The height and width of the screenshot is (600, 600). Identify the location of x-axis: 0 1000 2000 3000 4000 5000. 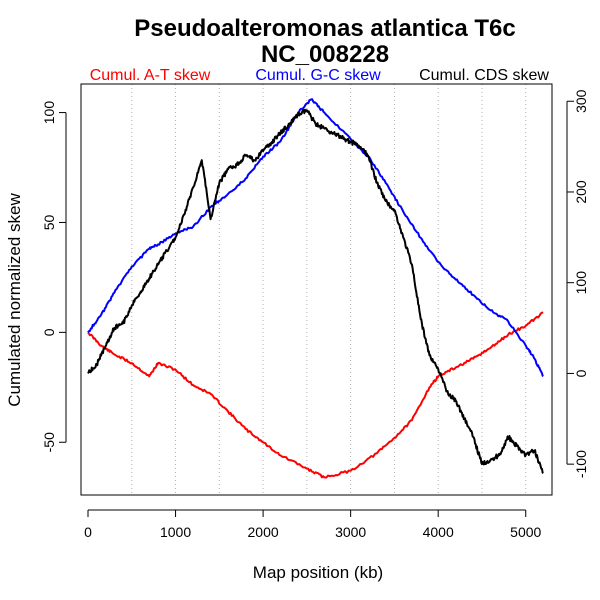
(313, 524).